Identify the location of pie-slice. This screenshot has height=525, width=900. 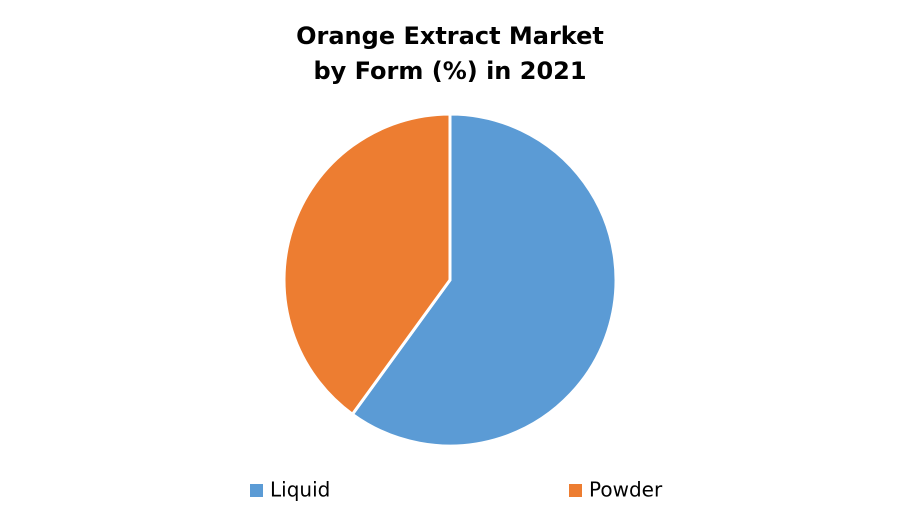
(367, 264).